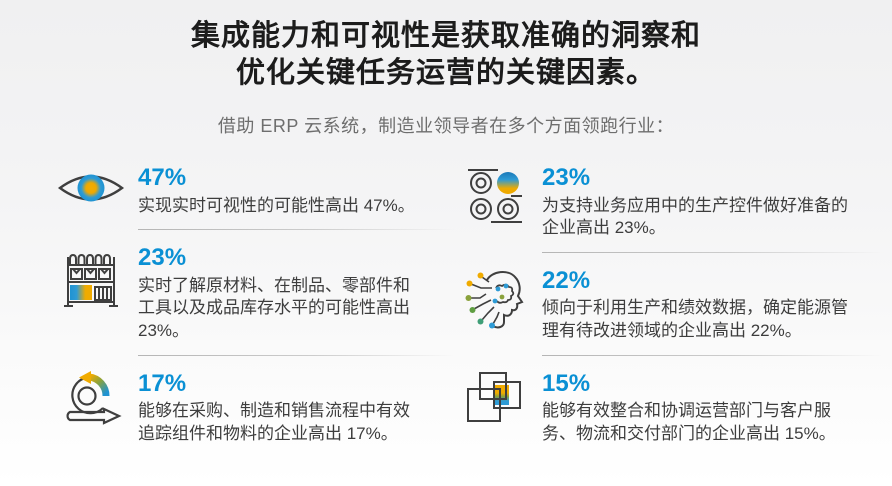 The height and width of the screenshot is (486, 892). What do you see at coordinates (566, 280) in the screenshot?
I see `stat-percent: 22%` at bounding box center [566, 280].